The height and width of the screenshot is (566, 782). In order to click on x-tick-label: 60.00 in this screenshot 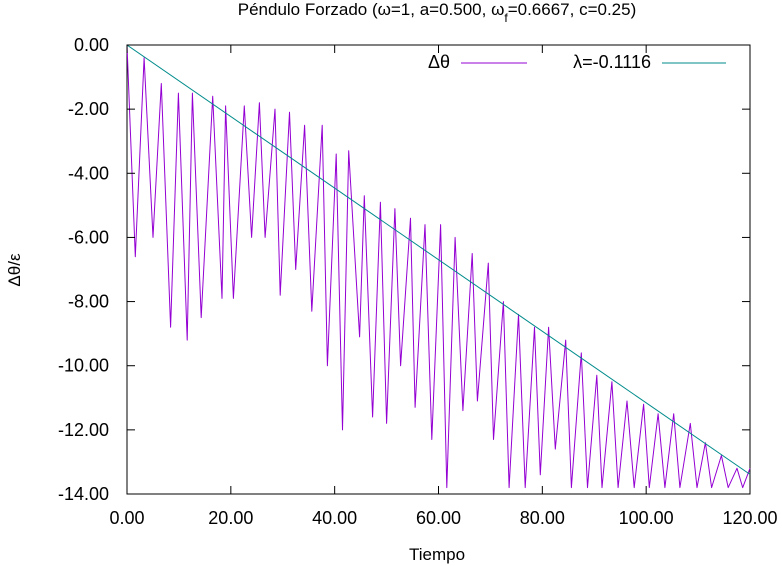, I will do `click(438, 518)`.